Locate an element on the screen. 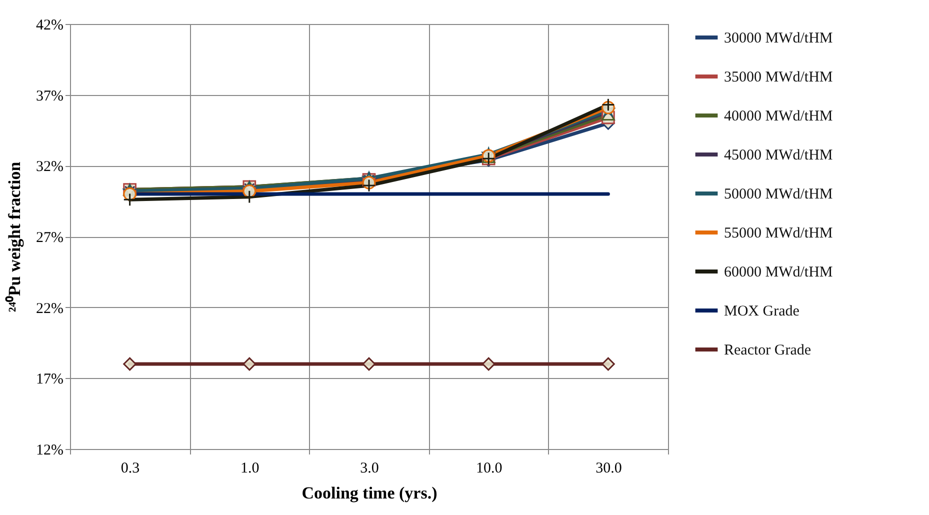 This screenshot has height=515, width=929. y-tick-label: 32% is located at coordinates (50, 167).